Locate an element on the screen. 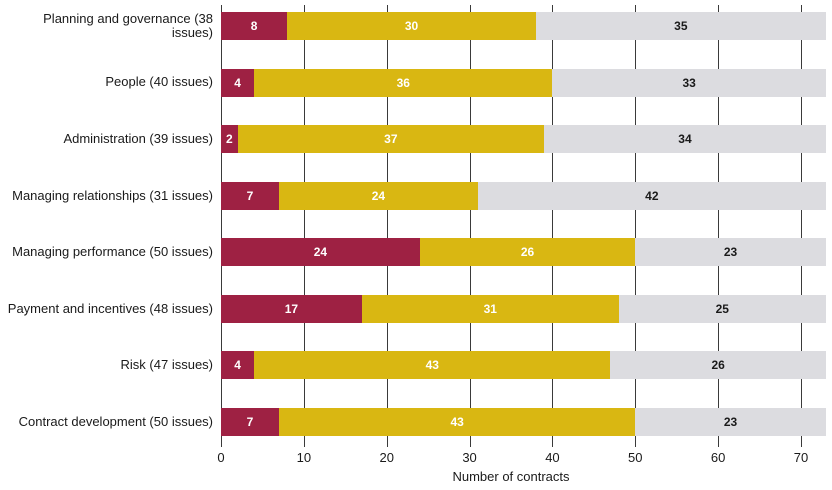 Image resolution: width=832 pixels, height=490 pixels. category-label: People (40 issues) is located at coordinates (159, 82).